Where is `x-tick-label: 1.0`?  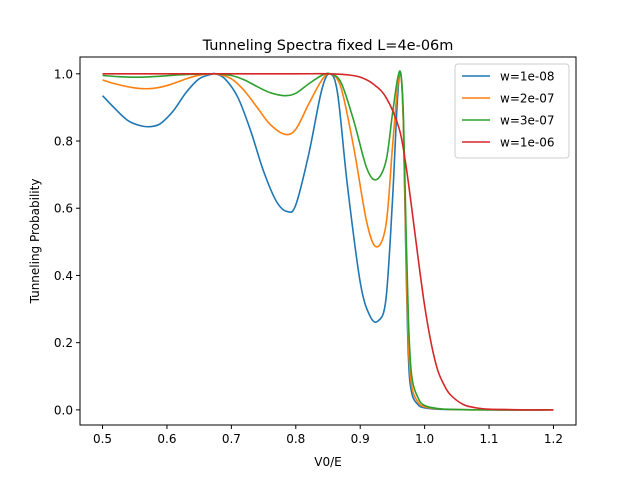 x-tick-label: 1.0 is located at coordinates (424, 439).